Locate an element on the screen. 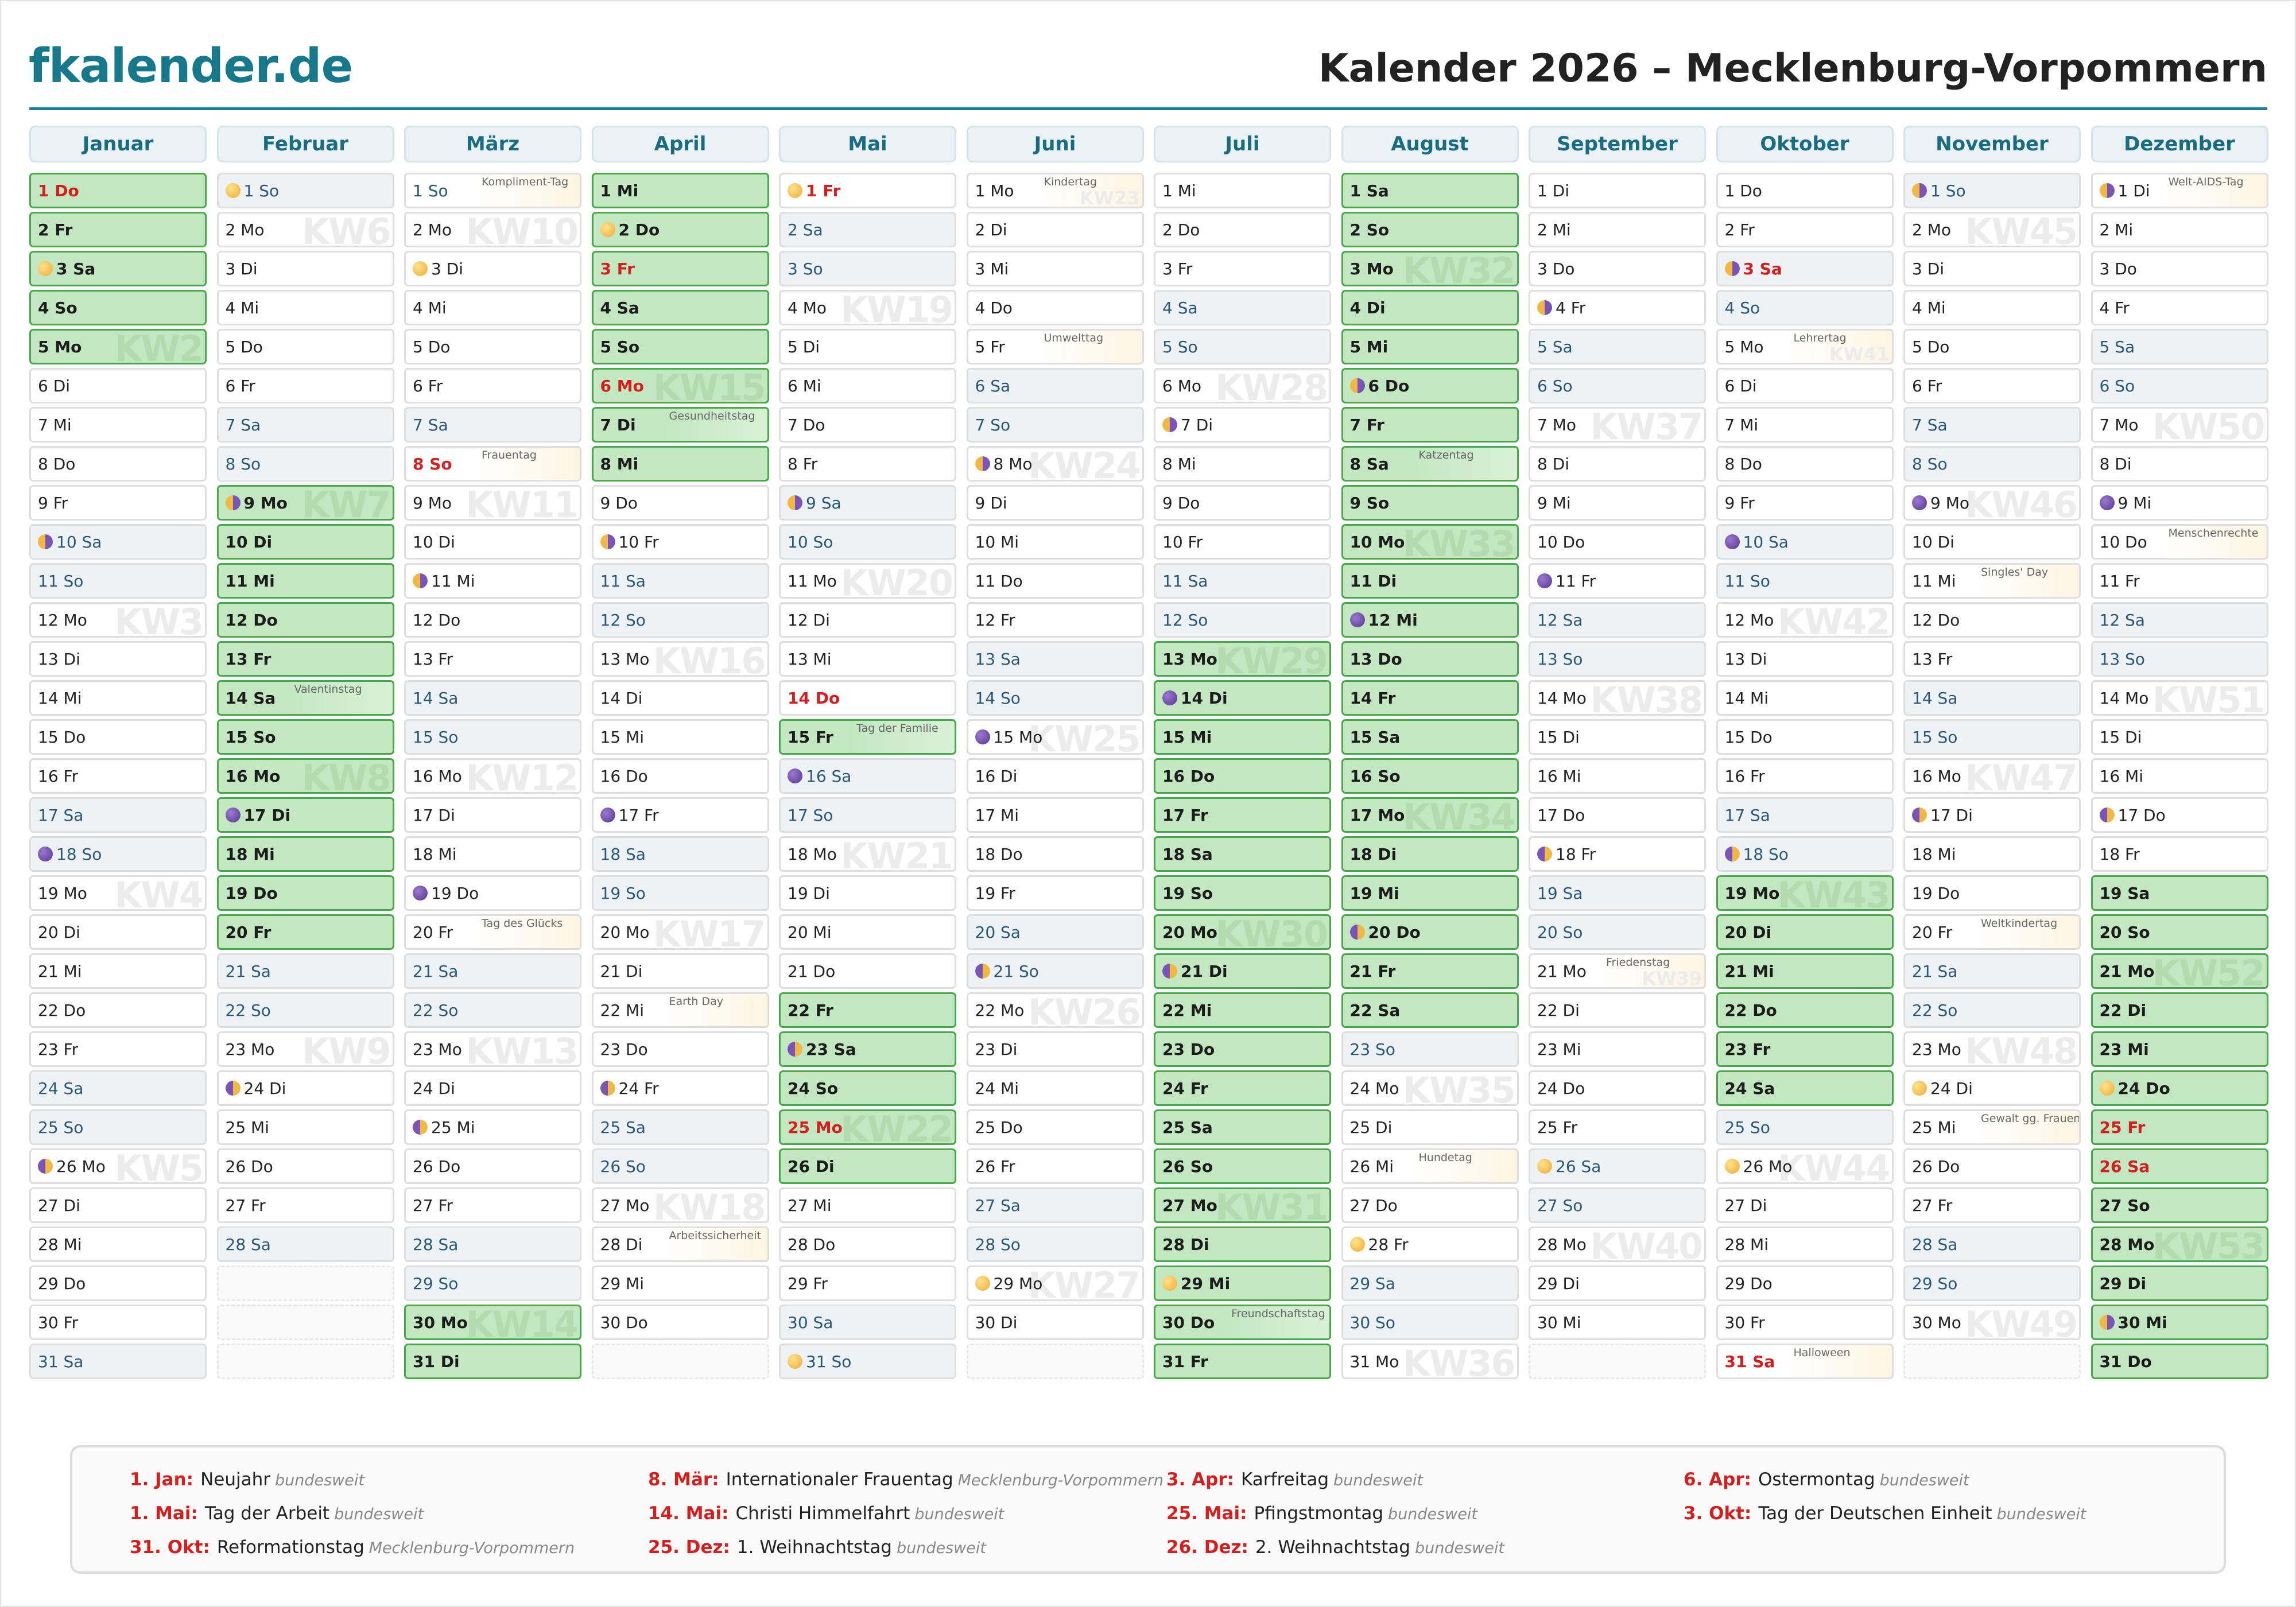  day-cell: 30 Sa is located at coordinates (867, 1322).